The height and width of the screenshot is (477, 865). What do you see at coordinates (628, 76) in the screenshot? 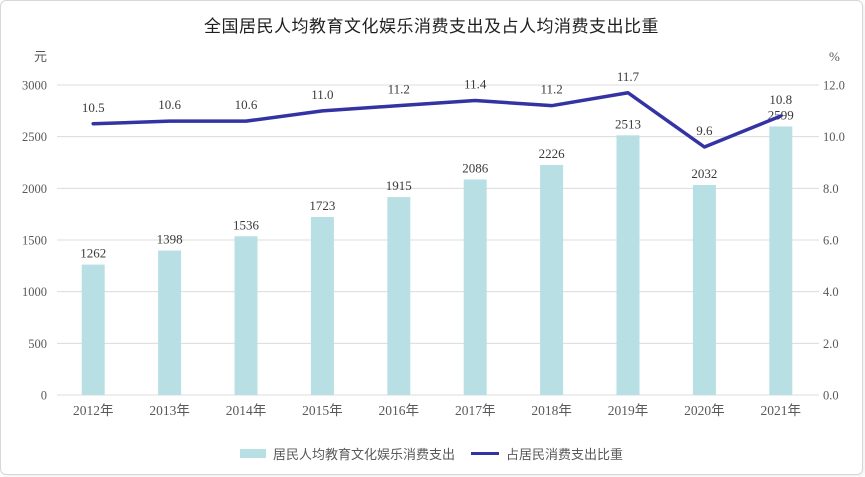
I see `line-value-label: 11.7` at bounding box center [628, 76].